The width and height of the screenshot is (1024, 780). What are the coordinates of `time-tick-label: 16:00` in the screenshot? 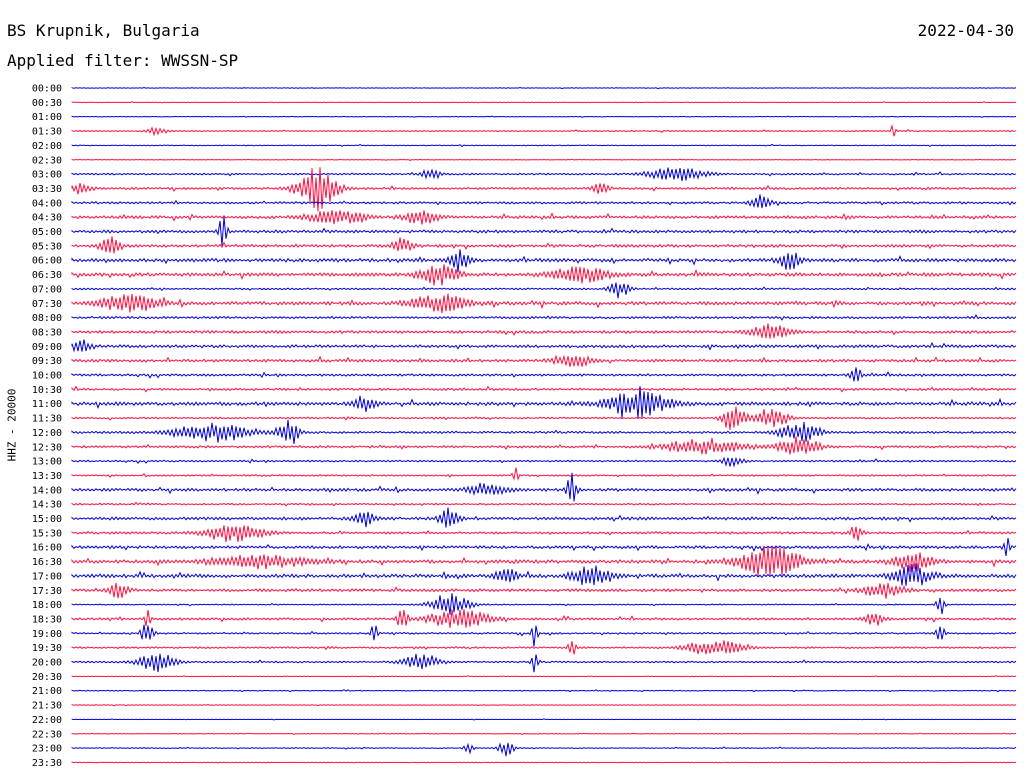 It's located at (47, 548).